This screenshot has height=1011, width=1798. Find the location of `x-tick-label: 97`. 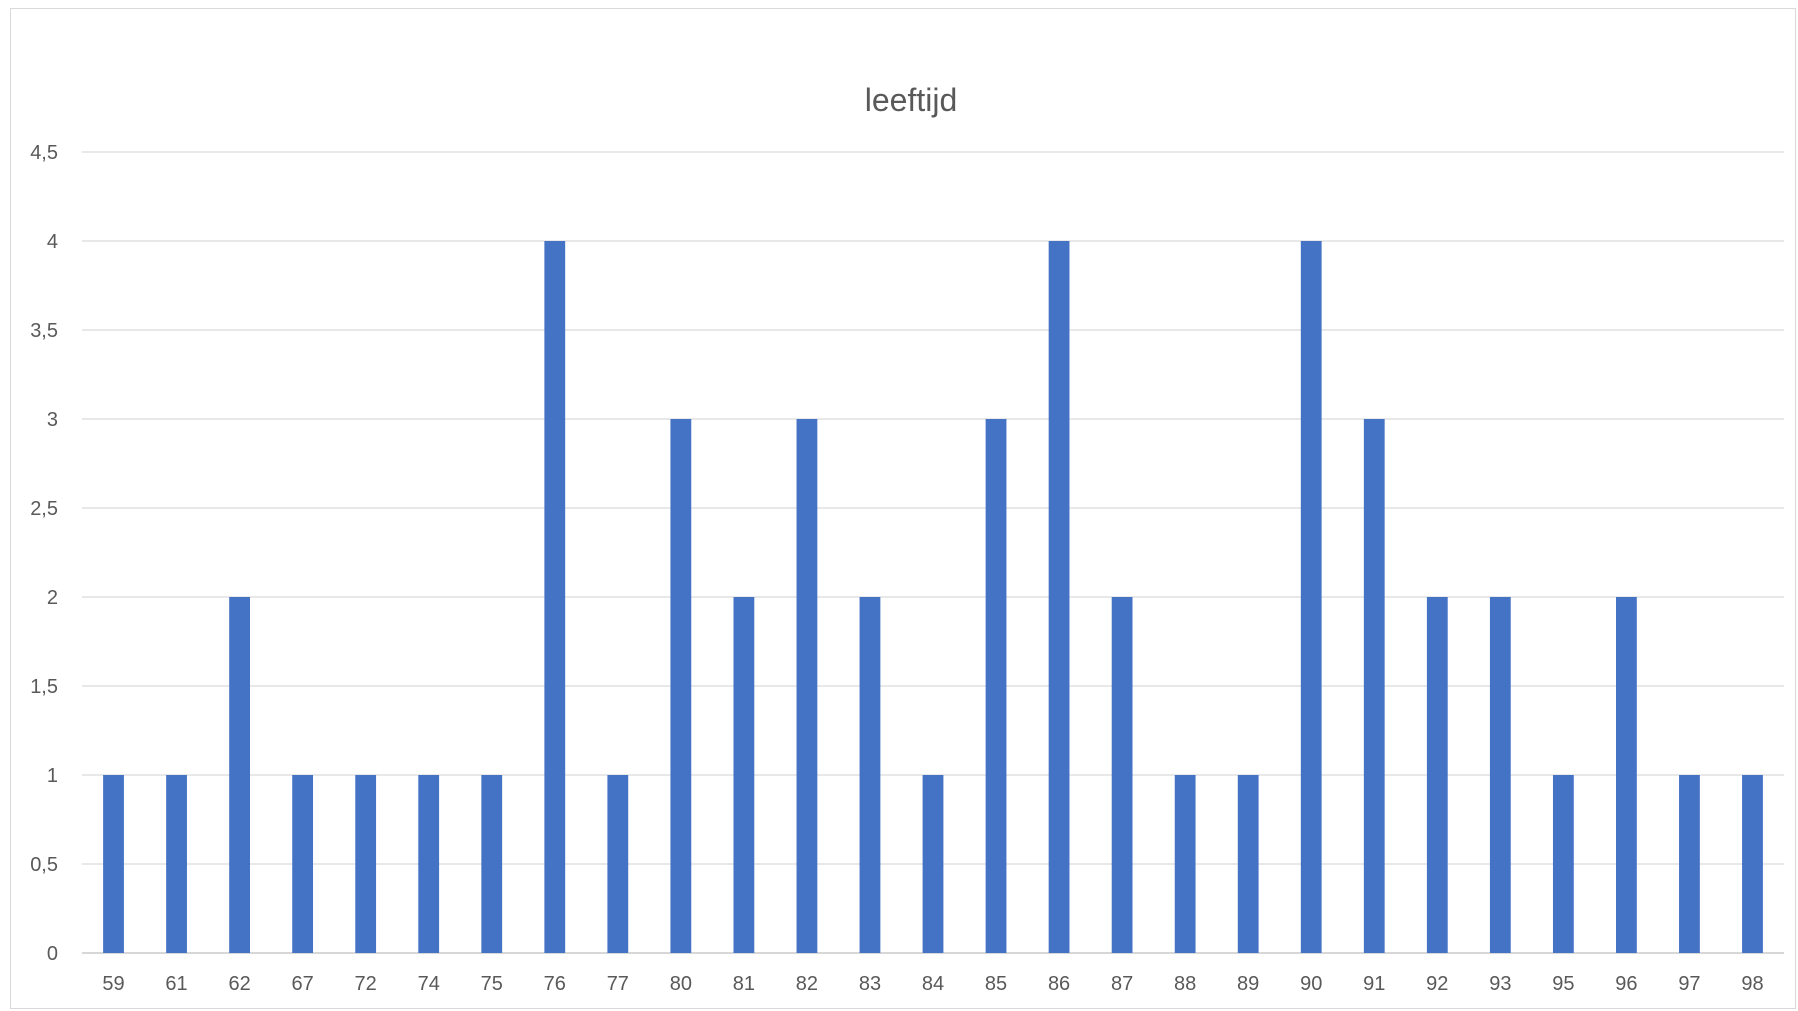

x-tick-label: 97 is located at coordinates (1689, 984).